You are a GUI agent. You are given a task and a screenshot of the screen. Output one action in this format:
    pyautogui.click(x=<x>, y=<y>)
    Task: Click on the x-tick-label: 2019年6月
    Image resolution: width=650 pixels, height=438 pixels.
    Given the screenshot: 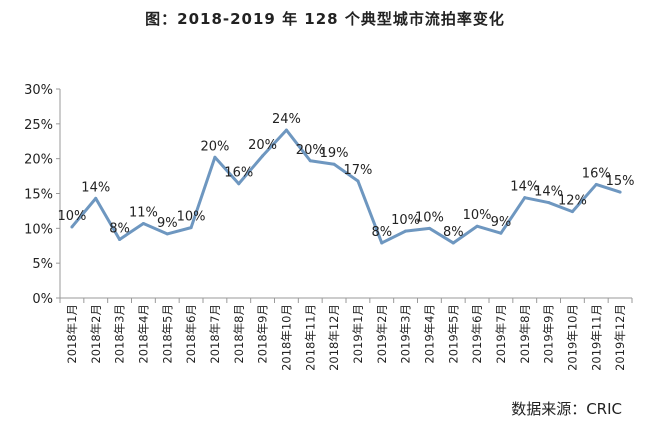 What is the action you would take?
    pyautogui.click(x=477, y=334)
    